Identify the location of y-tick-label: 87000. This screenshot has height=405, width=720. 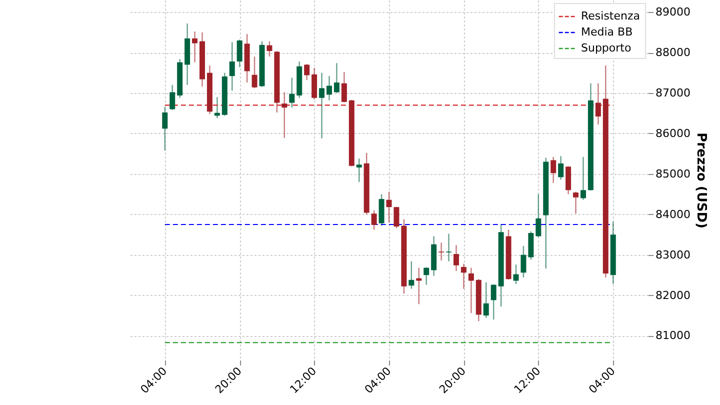
(673, 93).